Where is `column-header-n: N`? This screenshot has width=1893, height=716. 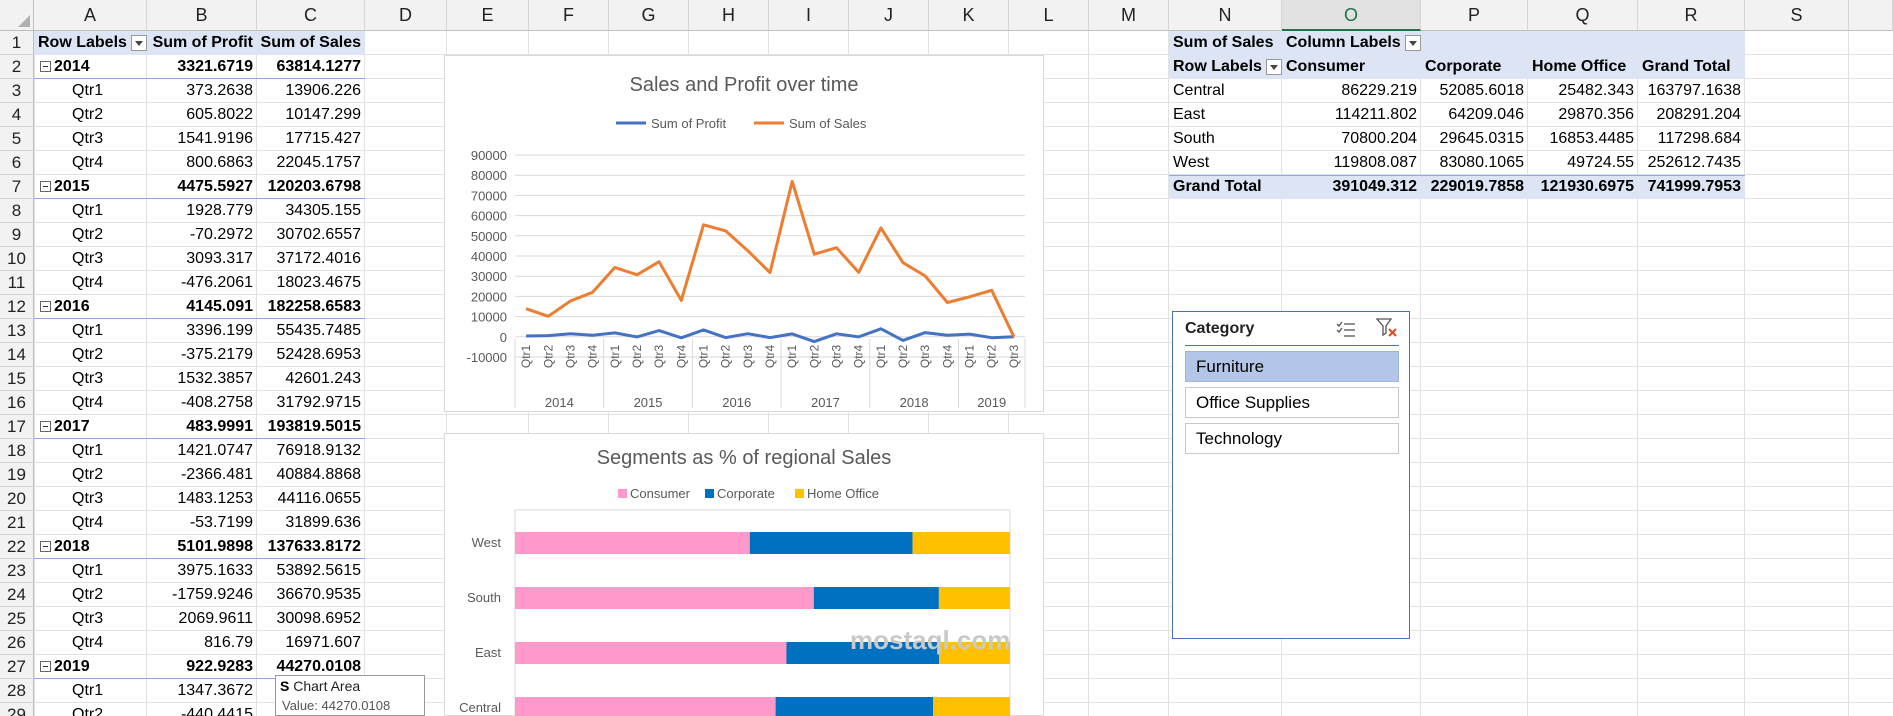 column-header-n: N is located at coordinates (1225, 15).